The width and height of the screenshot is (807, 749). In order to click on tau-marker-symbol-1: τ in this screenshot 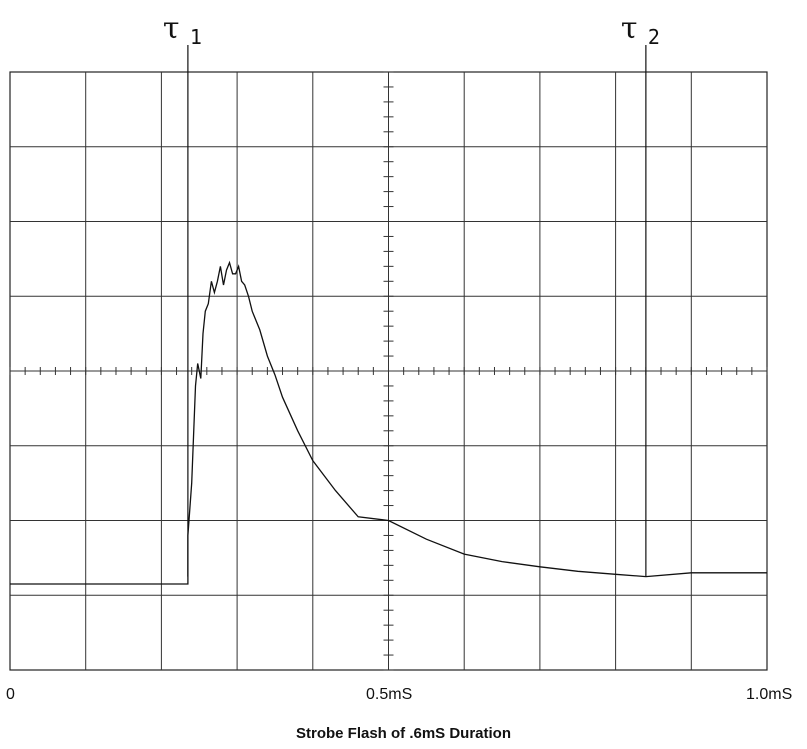, I will do `click(171, 28)`.